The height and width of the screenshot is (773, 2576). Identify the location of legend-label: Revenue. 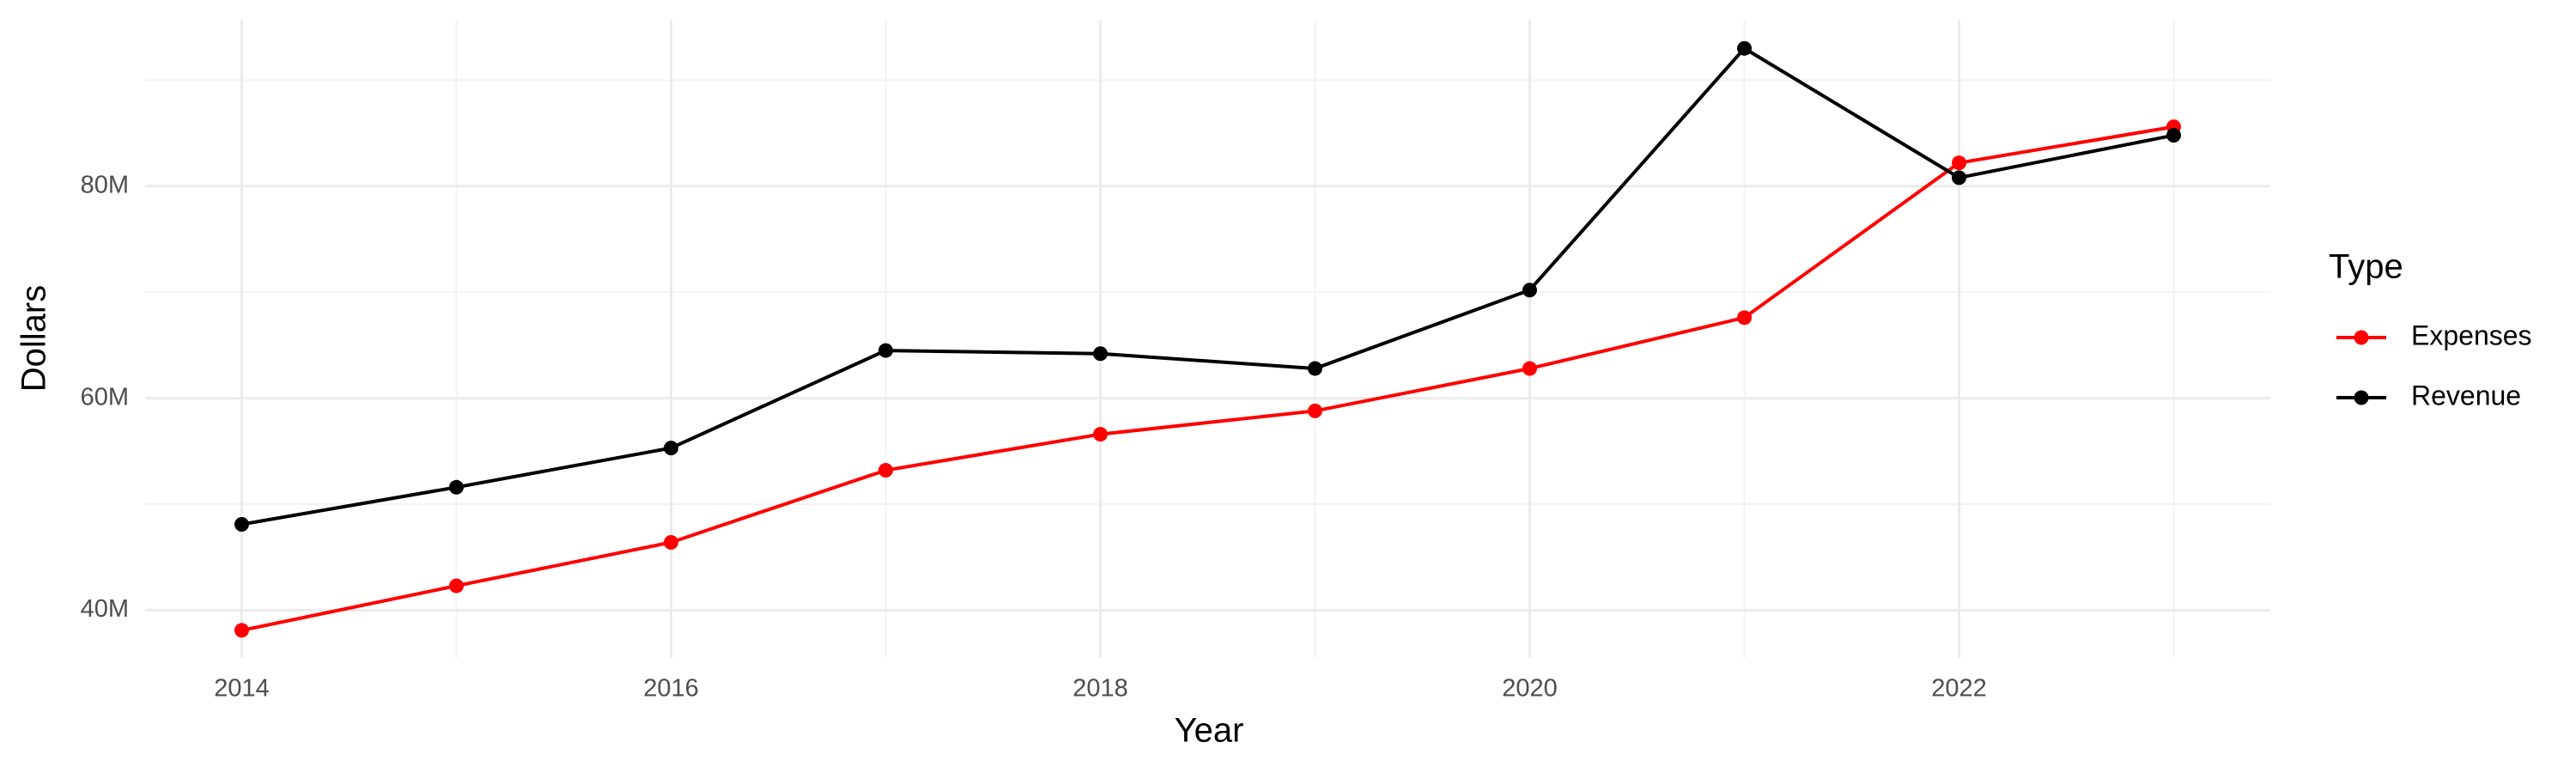
(2466, 395).